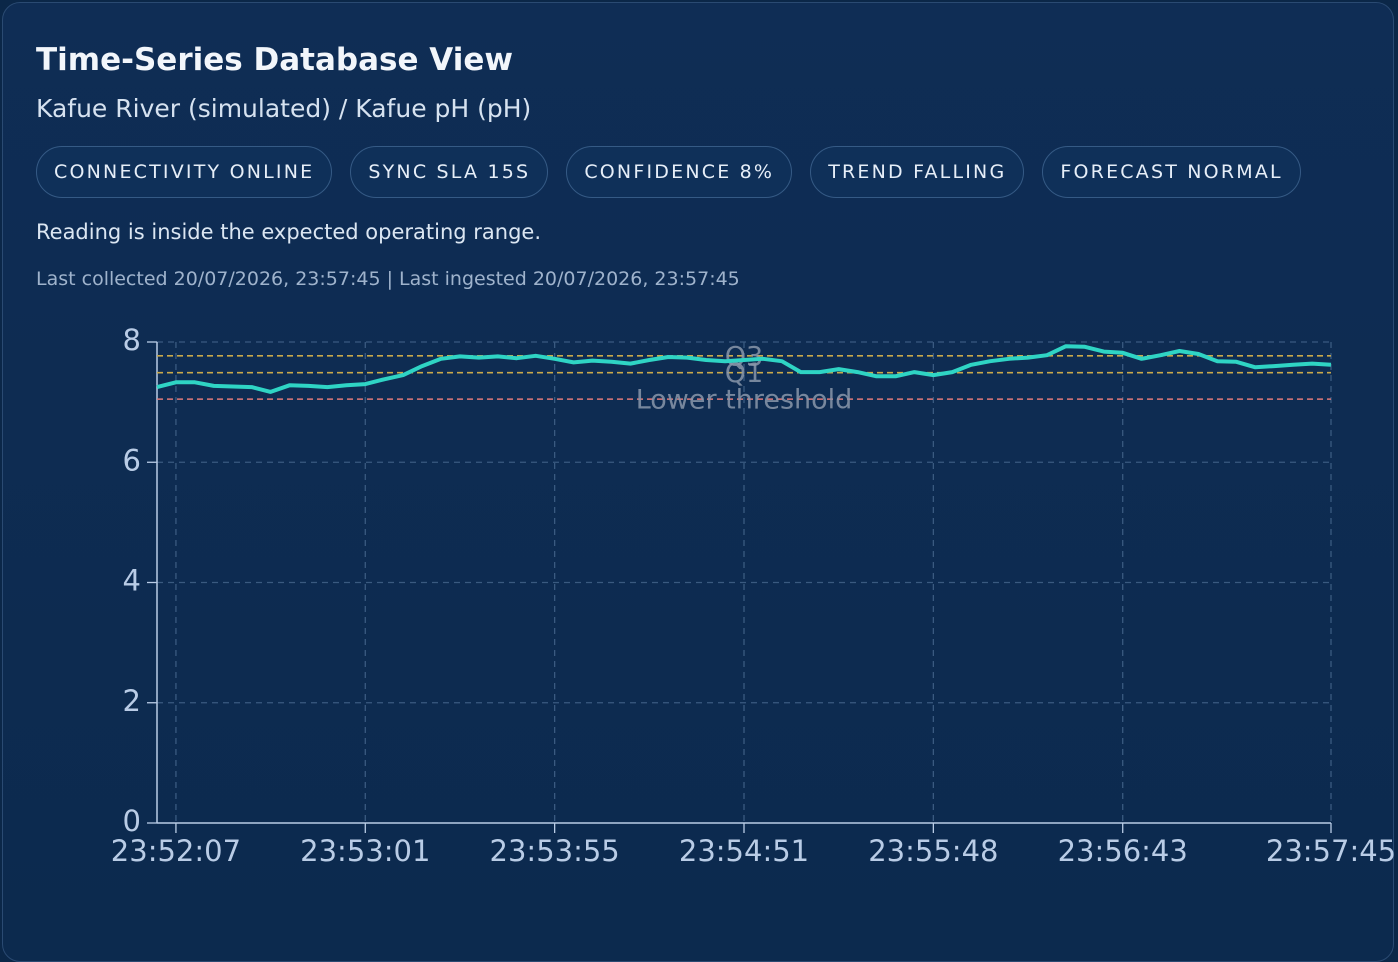 This screenshot has width=1398, height=962. What do you see at coordinates (132, 581) in the screenshot?
I see `y-tick-label: 4` at bounding box center [132, 581].